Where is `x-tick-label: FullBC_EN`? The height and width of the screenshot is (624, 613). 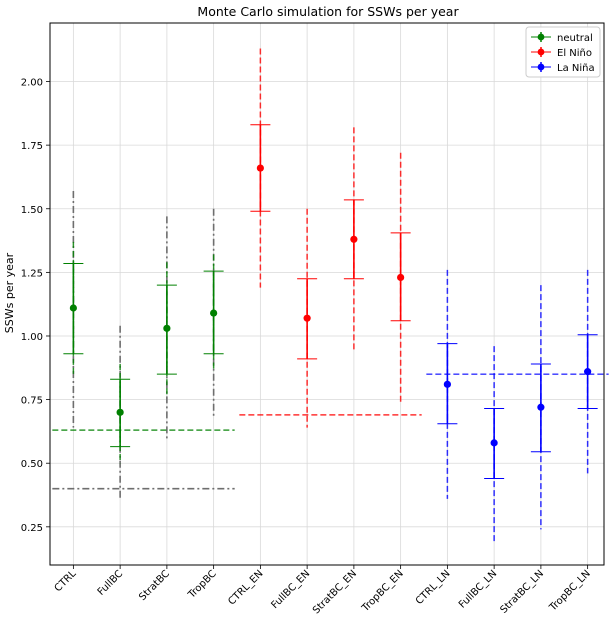 x-tick-label: FullBC_EN is located at coordinates (290, 589).